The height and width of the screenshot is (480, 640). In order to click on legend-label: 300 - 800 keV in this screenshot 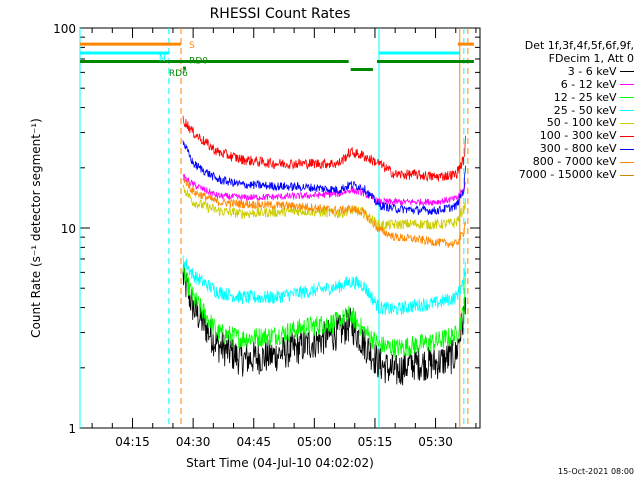, I will do `click(579, 149)`.